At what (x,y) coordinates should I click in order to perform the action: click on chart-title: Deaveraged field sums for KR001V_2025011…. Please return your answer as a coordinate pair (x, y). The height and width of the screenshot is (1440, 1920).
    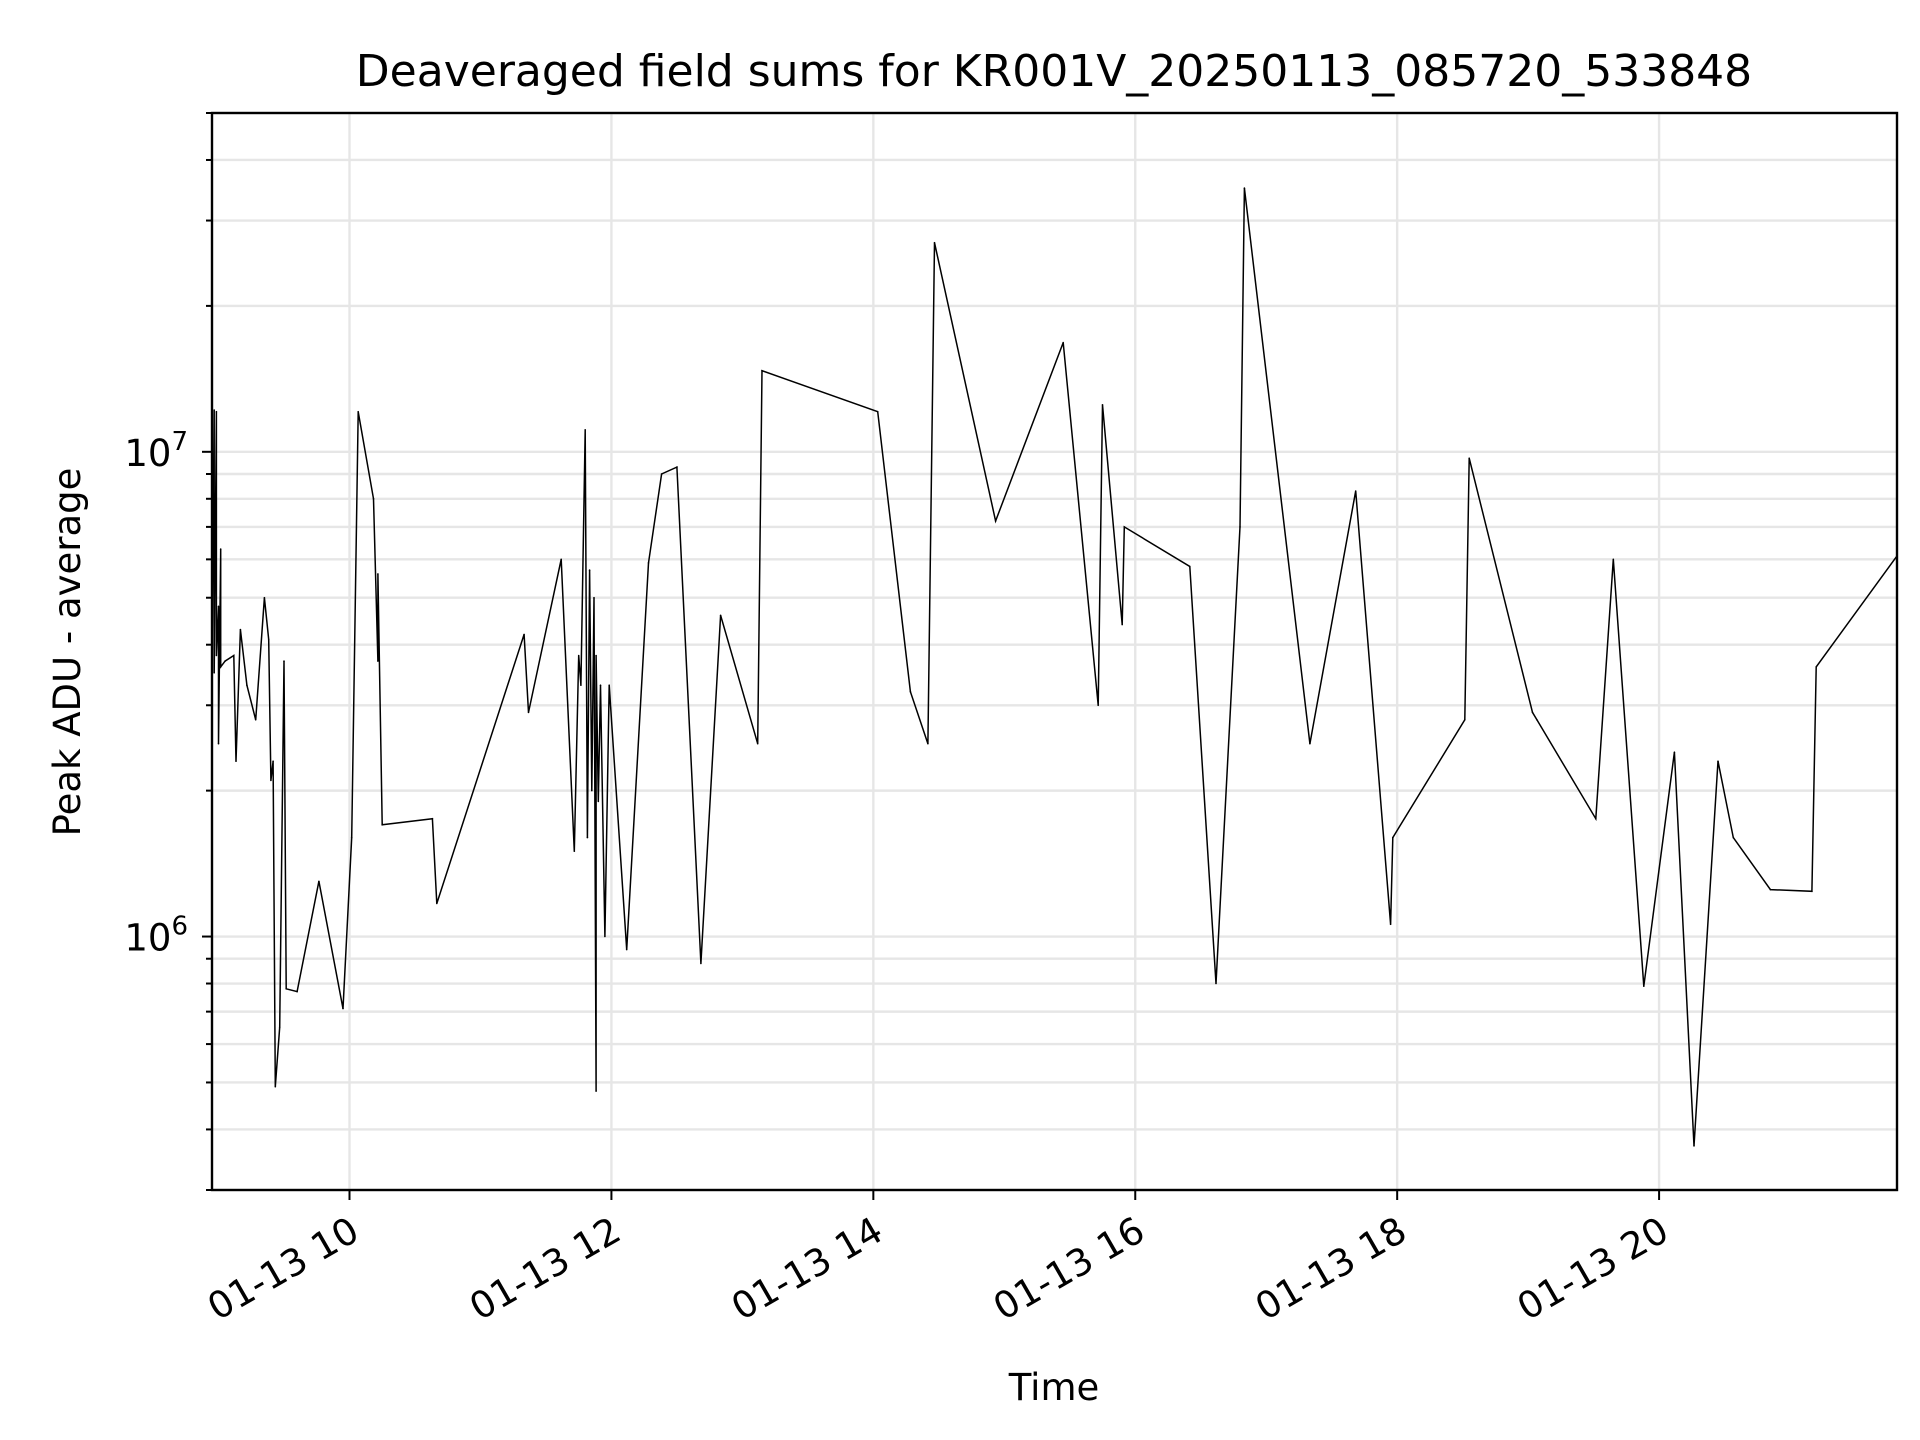
    Looking at the image, I should click on (1054, 71).